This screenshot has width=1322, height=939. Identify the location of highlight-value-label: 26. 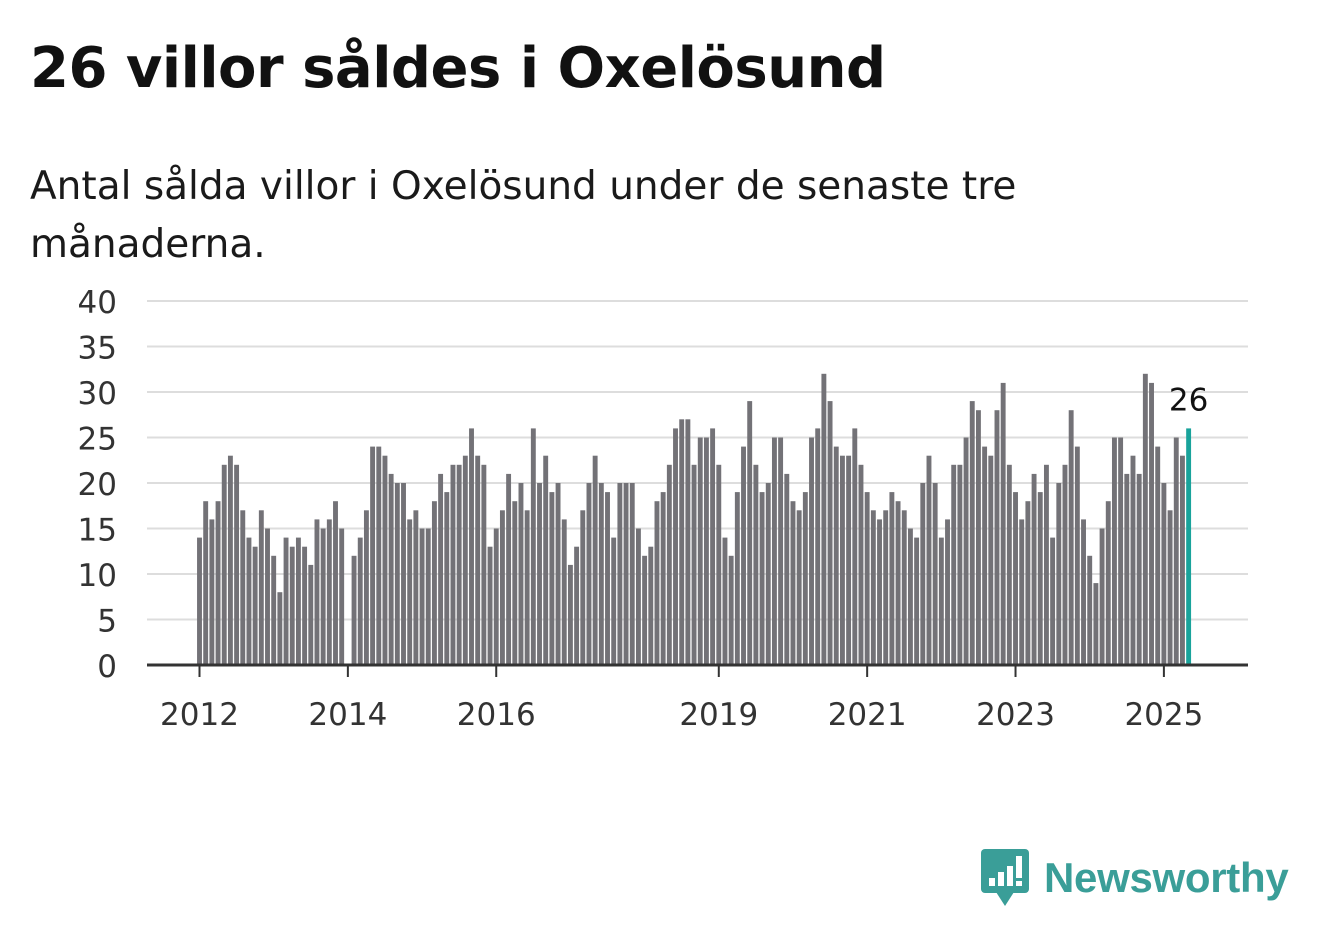
(1188, 400).